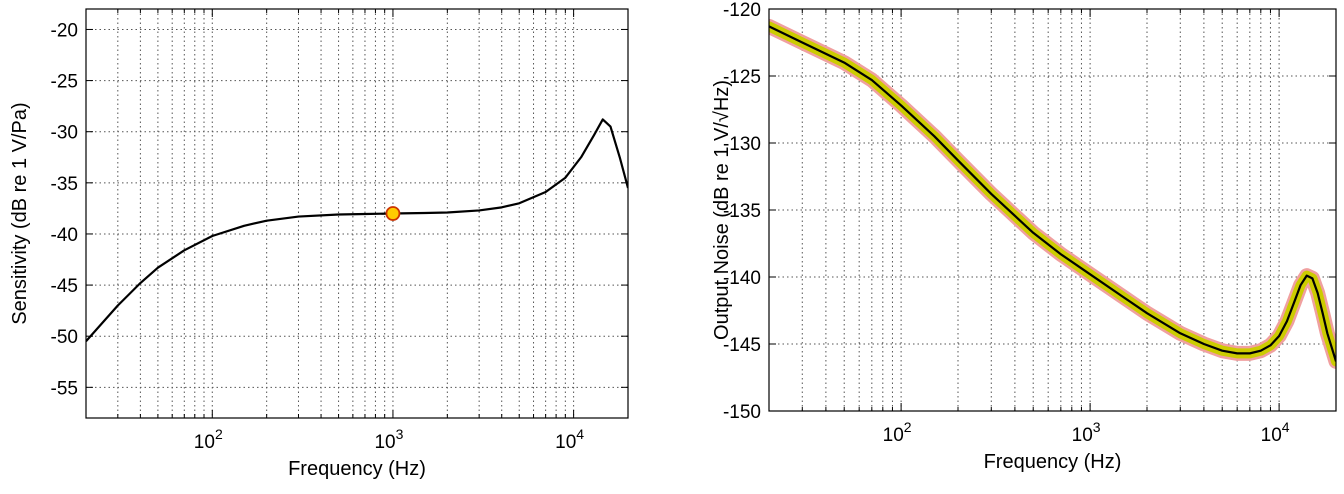 The height and width of the screenshot is (494, 1344). I want to click on y-tick-label: -120, so click(742, 10).